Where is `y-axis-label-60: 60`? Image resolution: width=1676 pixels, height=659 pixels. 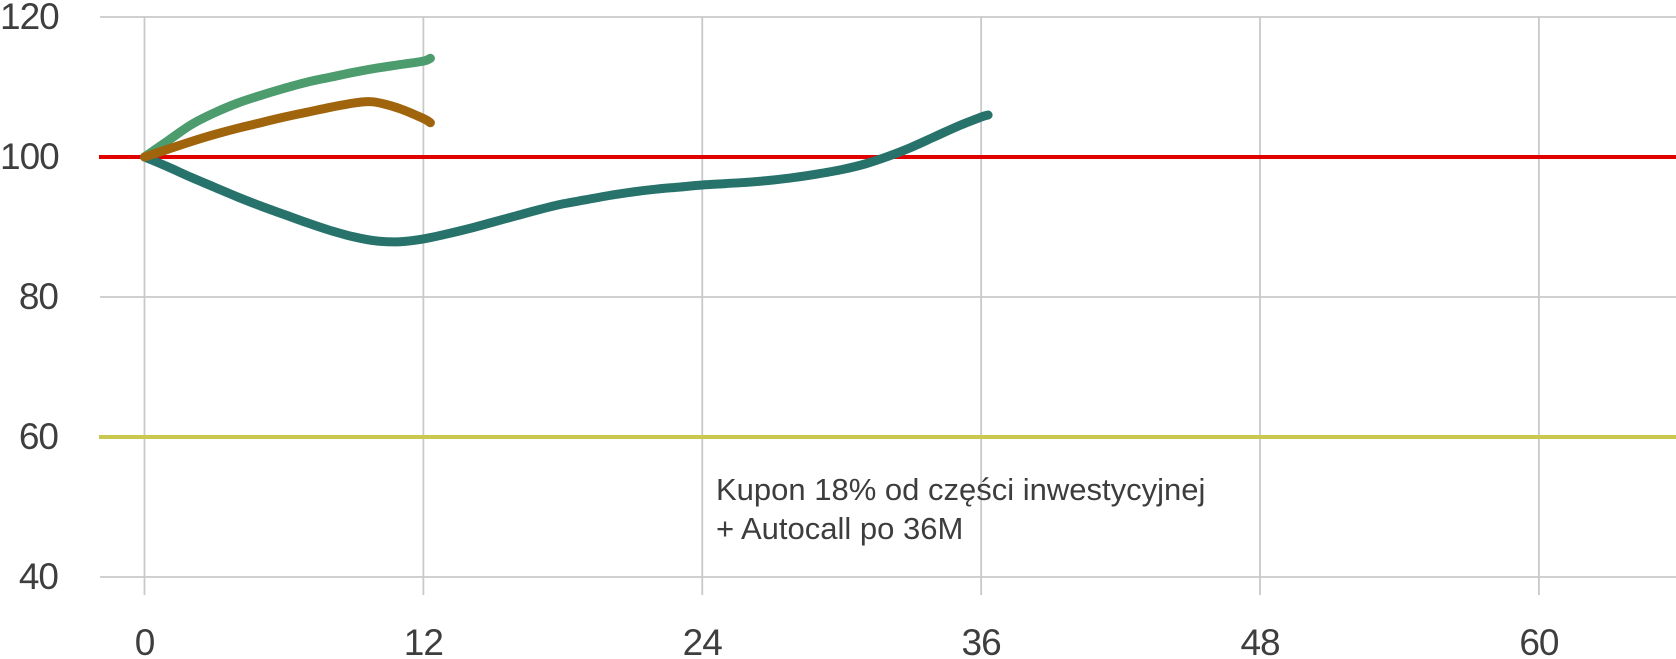 y-axis-label-60: 60 is located at coordinates (38, 436).